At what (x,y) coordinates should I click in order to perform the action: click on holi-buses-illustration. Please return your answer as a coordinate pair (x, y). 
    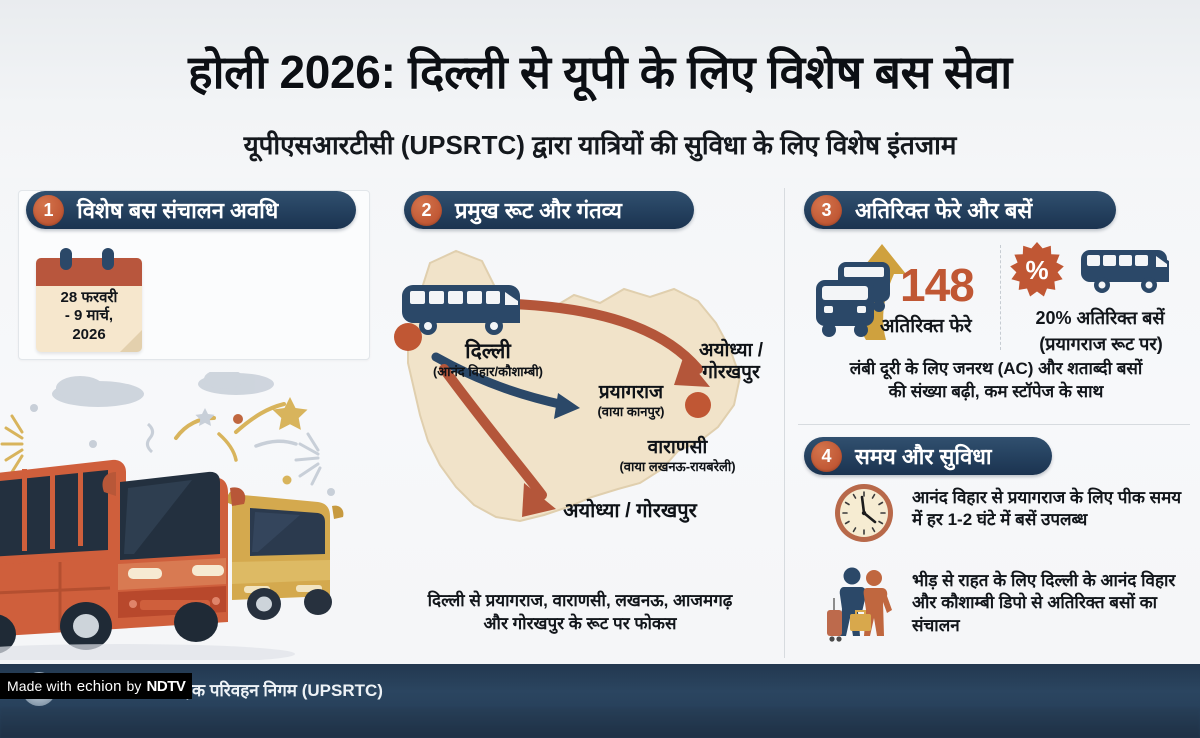
    Looking at the image, I should click on (172, 518).